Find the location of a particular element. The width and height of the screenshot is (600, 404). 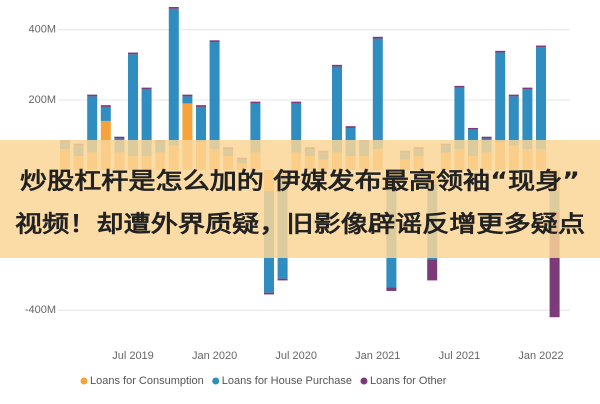

banner-line: 炒股杠杆是怎么加的 伊媒发布最高领袖“现身” is located at coordinates (300, 181).